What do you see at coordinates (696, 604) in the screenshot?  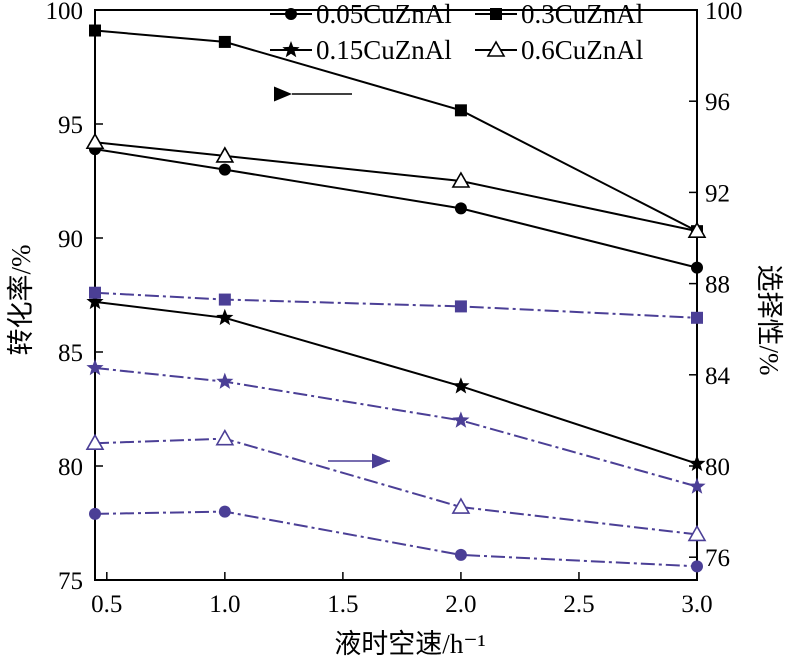 I see `x-tick-label: 3.0` at bounding box center [696, 604].